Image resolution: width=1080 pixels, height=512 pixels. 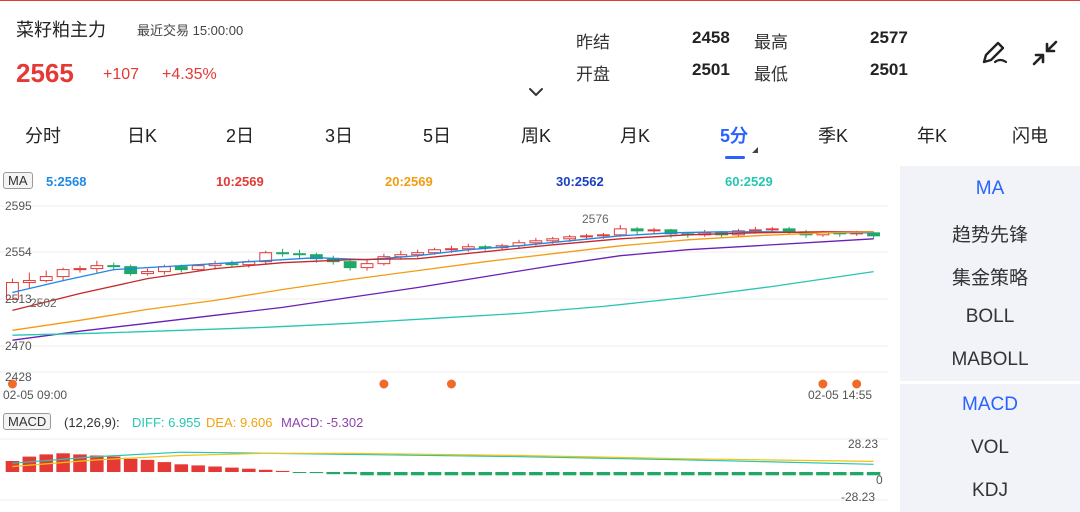 I want to click on time-axis-end: 02-05 14:55, so click(x=840, y=395).